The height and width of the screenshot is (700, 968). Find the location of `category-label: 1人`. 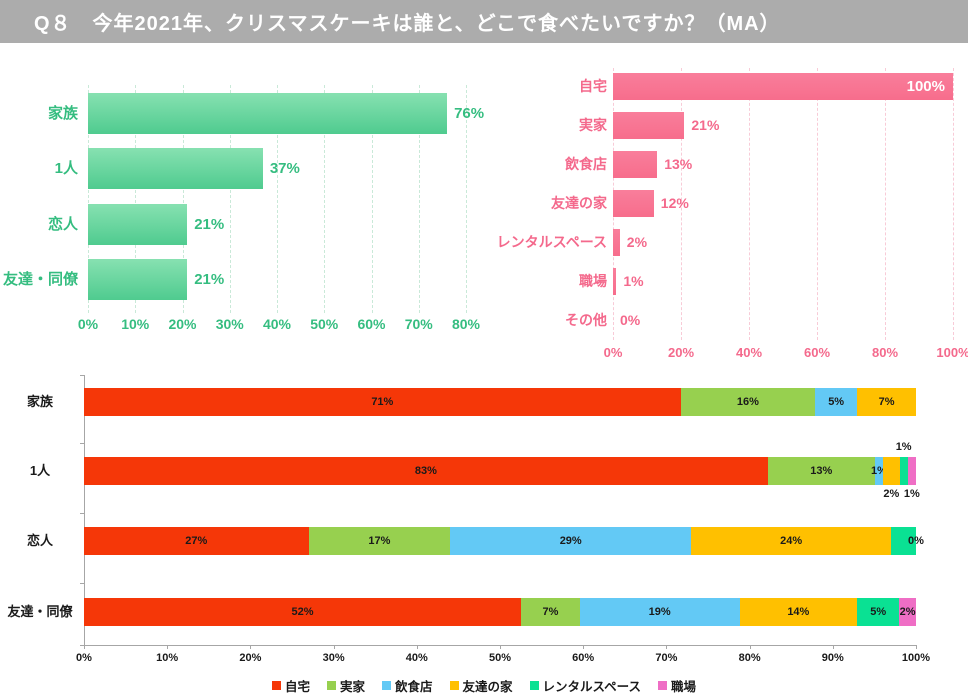

category-label: 1人 is located at coordinates (40, 470).